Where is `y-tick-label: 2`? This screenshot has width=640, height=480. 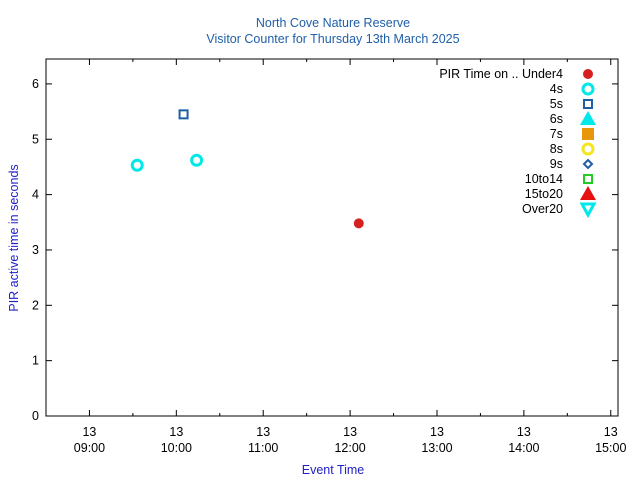
y-tick-label: 2 is located at coordinates (35, 305).